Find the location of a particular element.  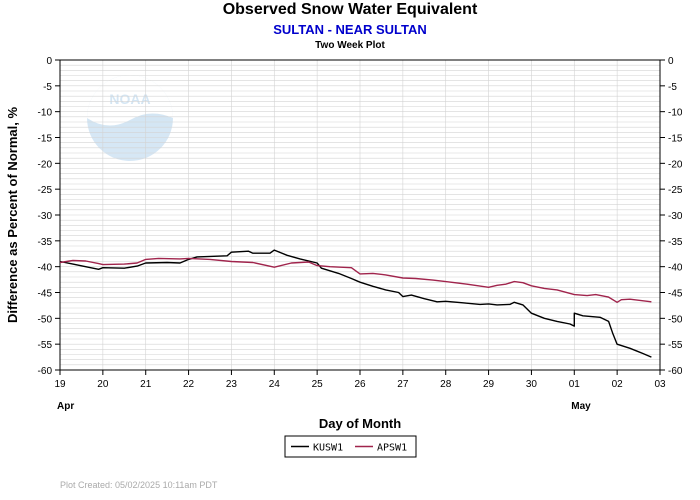

x-tick-label: 26 is located at coordinates (360, 384).